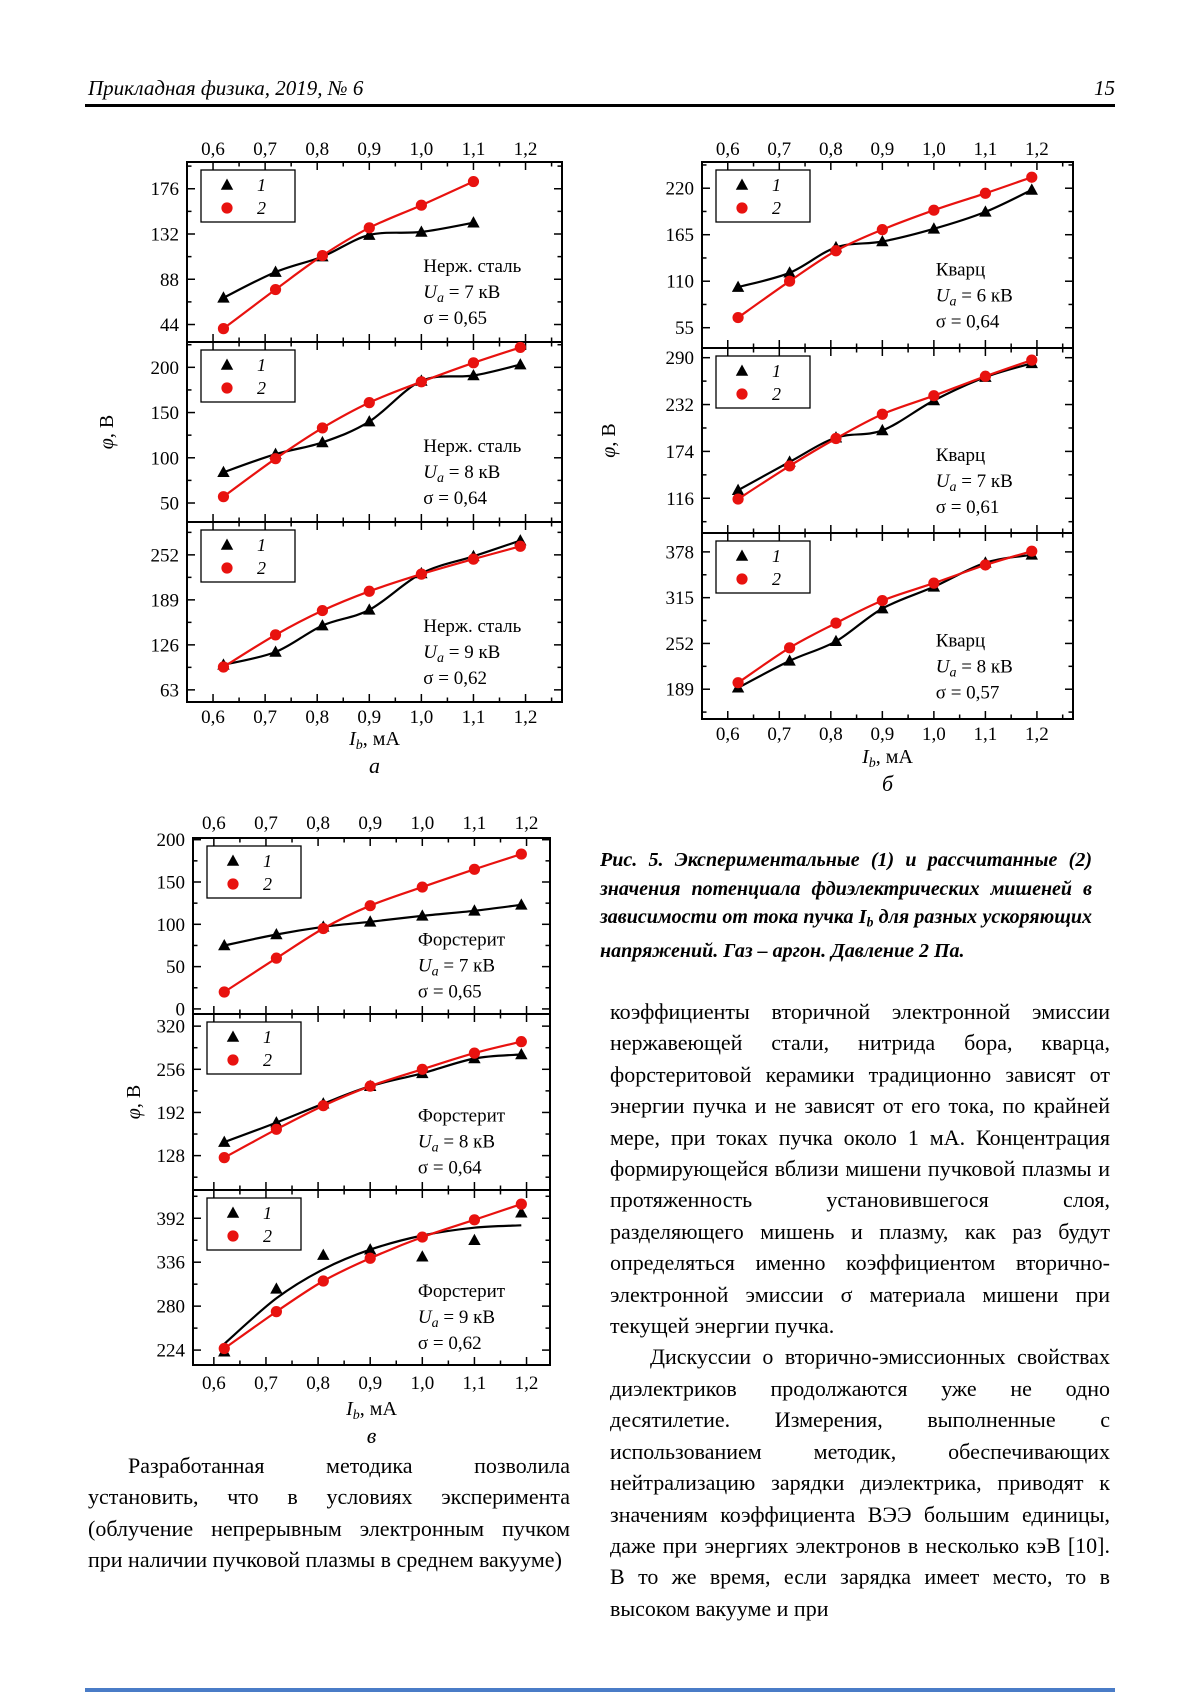 Image resolution: width=1200 pixels, height=1698 pixels. What do you see at coordinates (181, 1009) in the screenshot?
I see `svg-text: 0` at bounding box center [181, 1009].